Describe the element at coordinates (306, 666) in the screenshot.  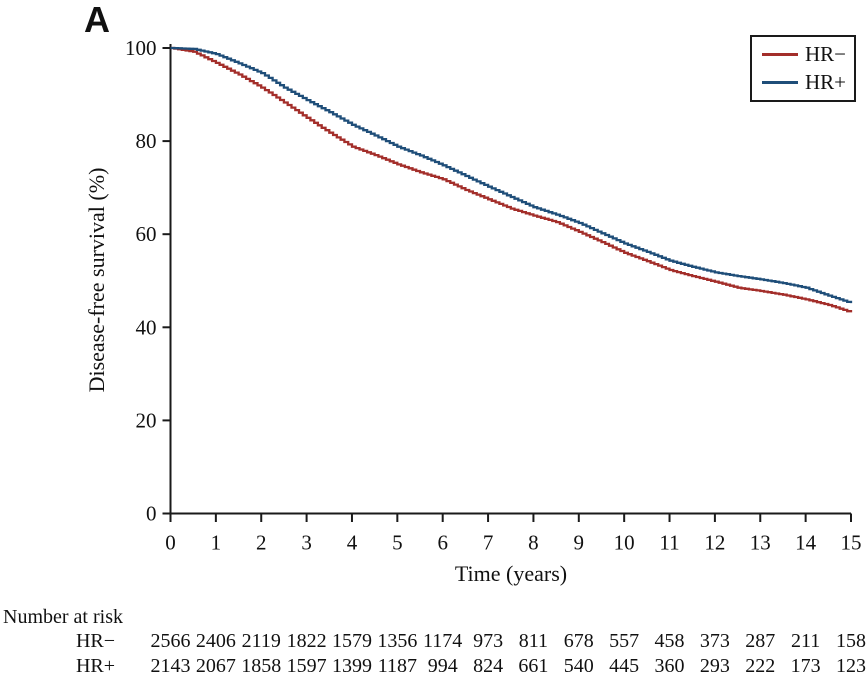
I see `risk-count: 1597` at that location.